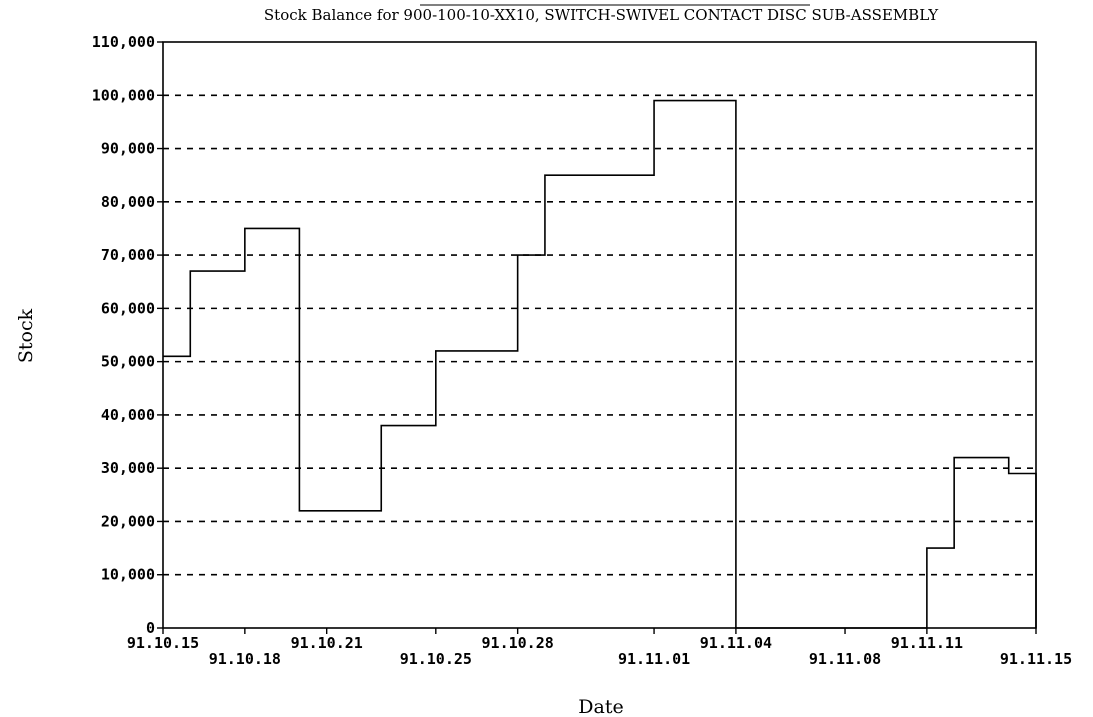  What do you see at coordinates (327, 643) in the screenshot?
I see `x-tick-label: 91.10.21` at bounding box center [327, 643].